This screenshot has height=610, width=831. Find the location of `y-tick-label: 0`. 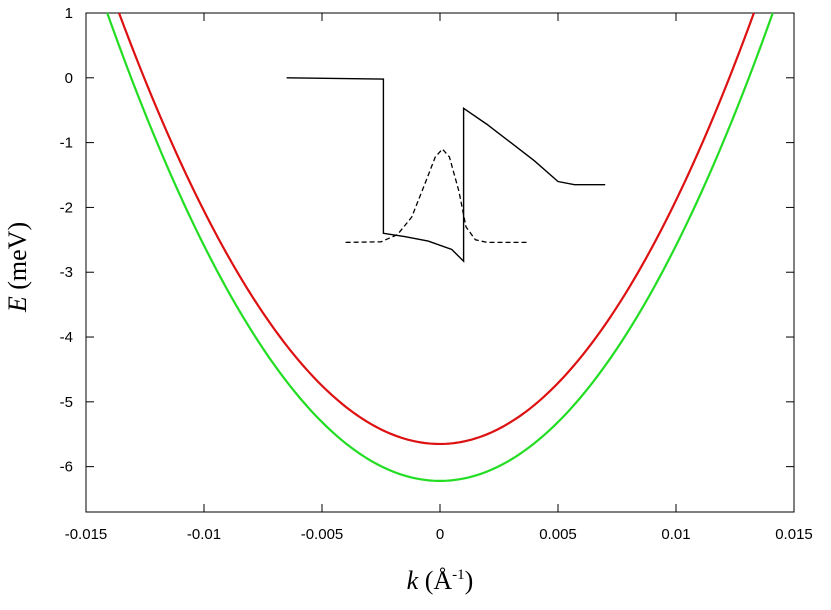

y-tick-label: 0 is located at coordinates (69, 78).